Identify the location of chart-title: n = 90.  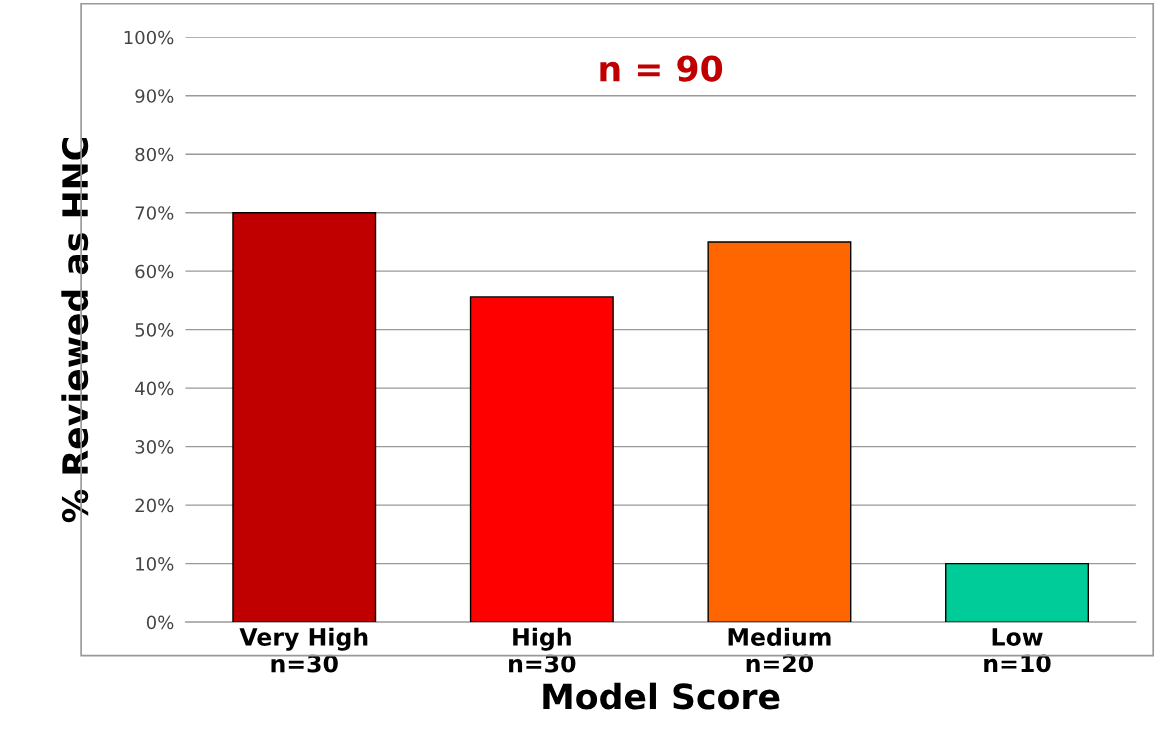
(661, 68).